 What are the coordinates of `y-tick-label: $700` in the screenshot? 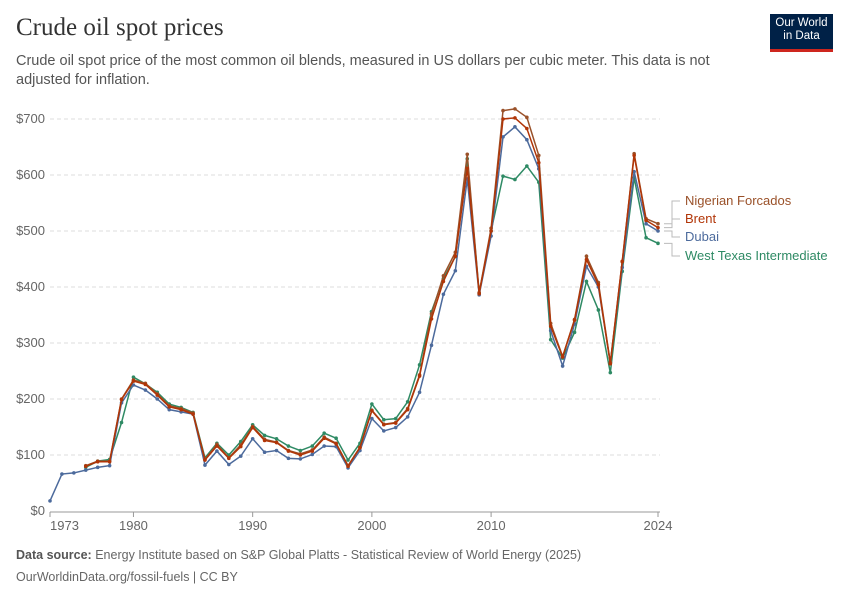 It's located at (30, 118).